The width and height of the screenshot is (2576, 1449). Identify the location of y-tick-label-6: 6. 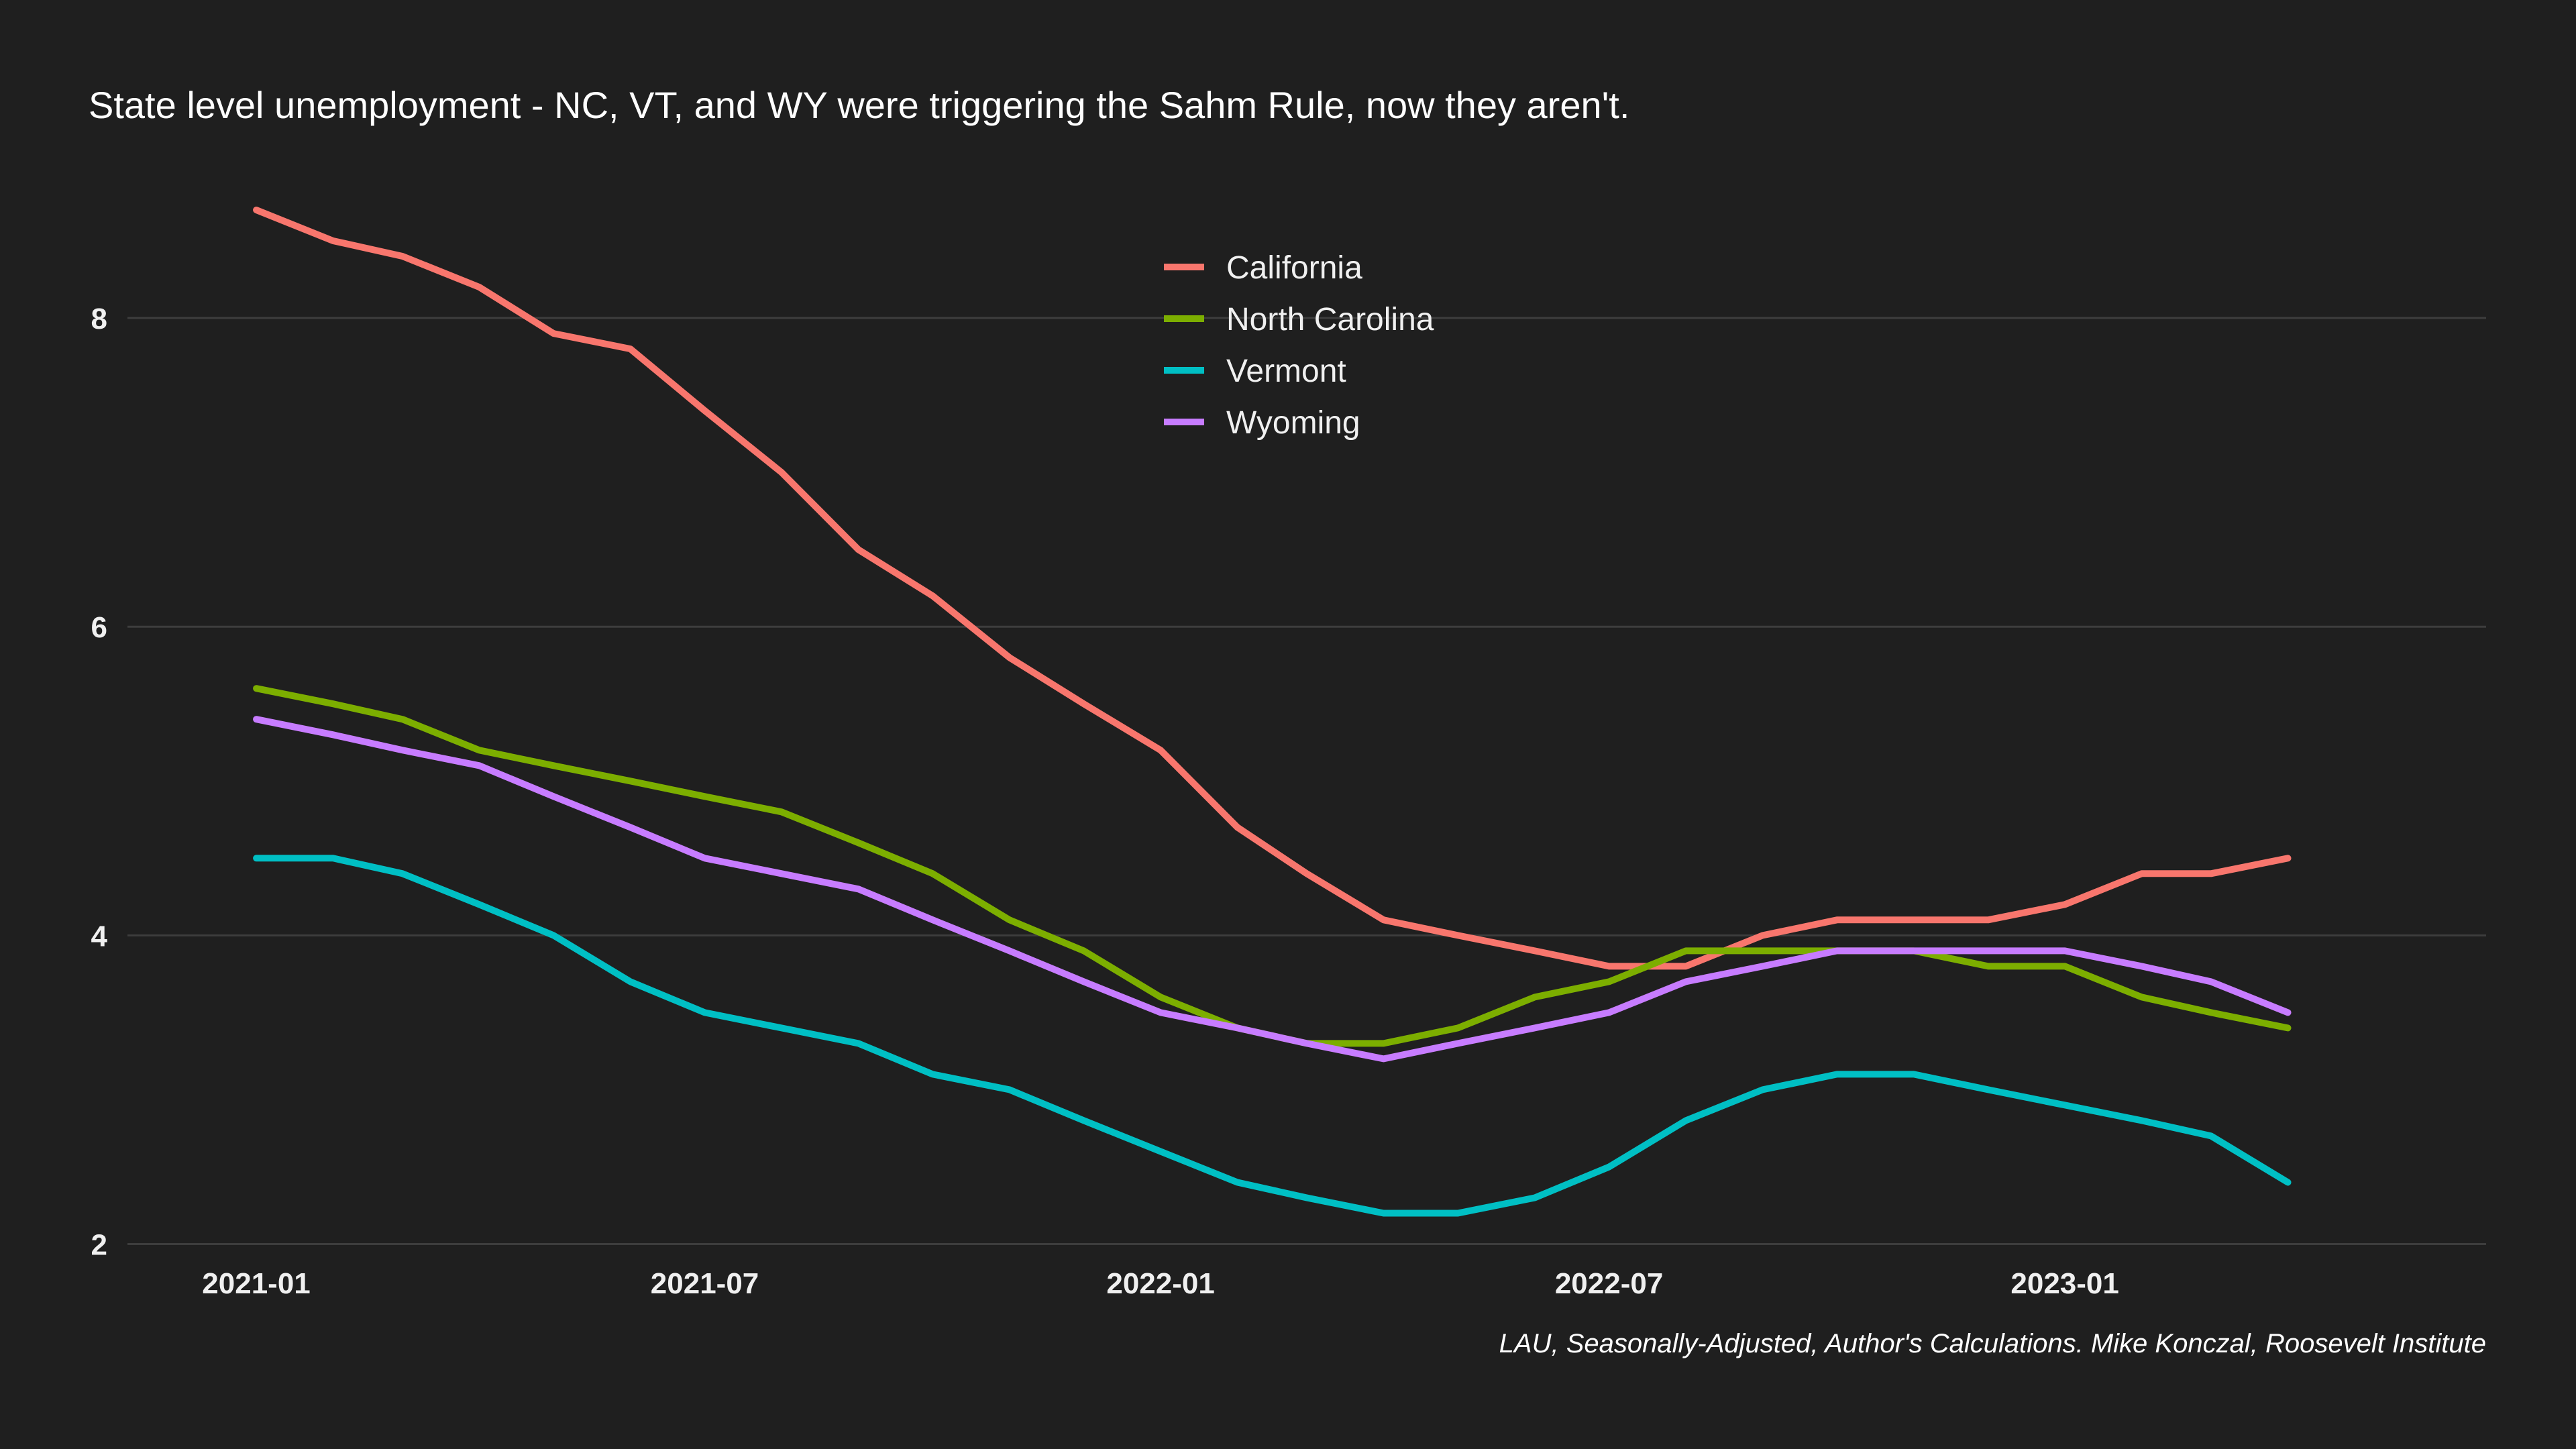
(99, 627).